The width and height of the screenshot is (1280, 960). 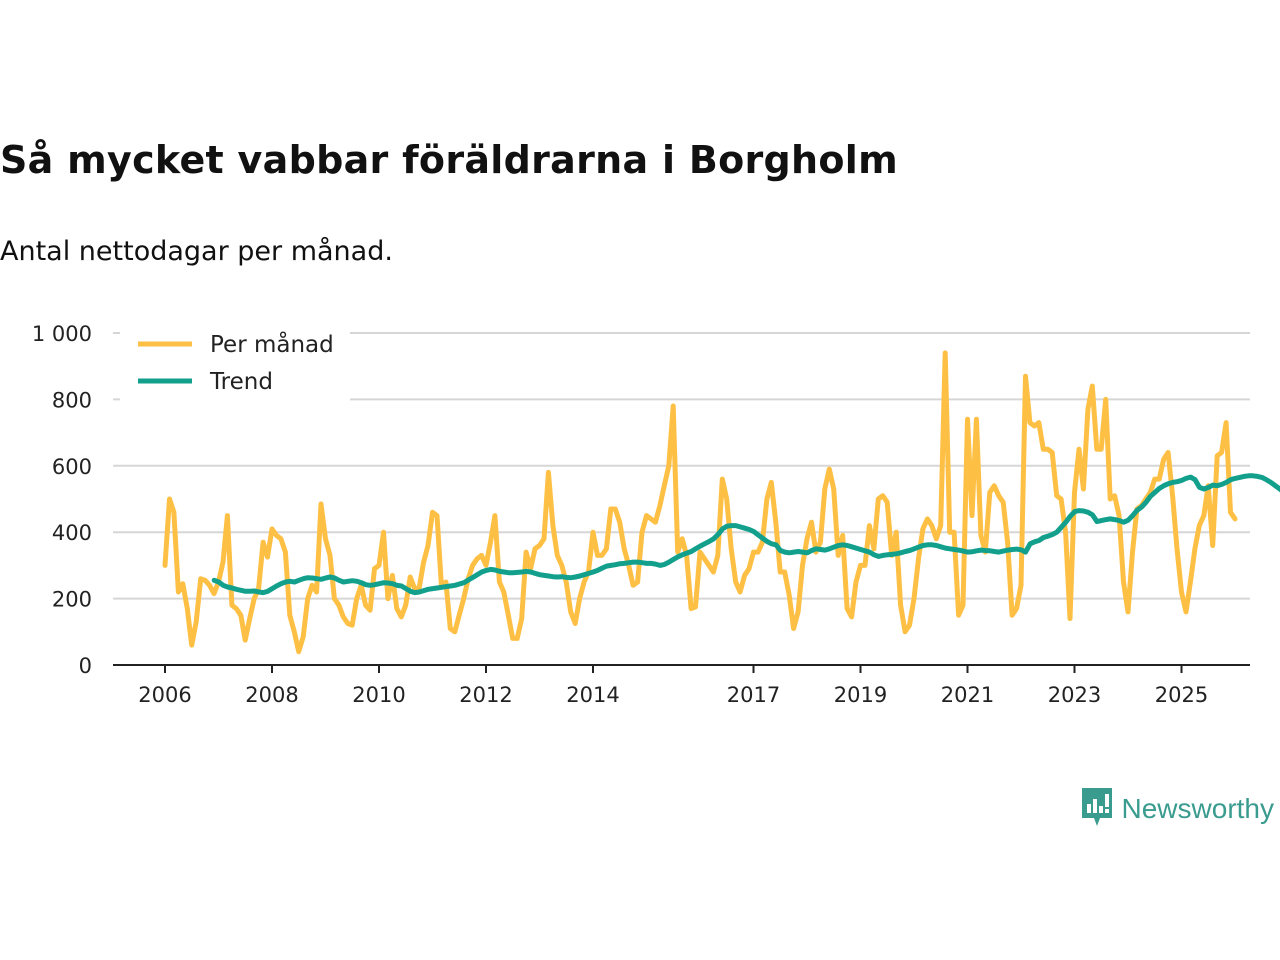 I want to click on newsworthy-logo-text: Newsworthy, so click(x=1197, y=808).